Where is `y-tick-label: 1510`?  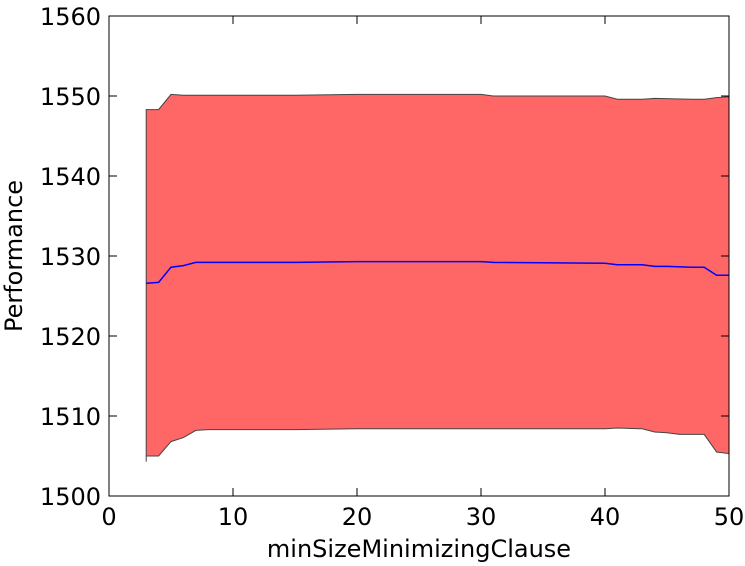 y-tick-label: 1510 is located at coordinates (70, 417).